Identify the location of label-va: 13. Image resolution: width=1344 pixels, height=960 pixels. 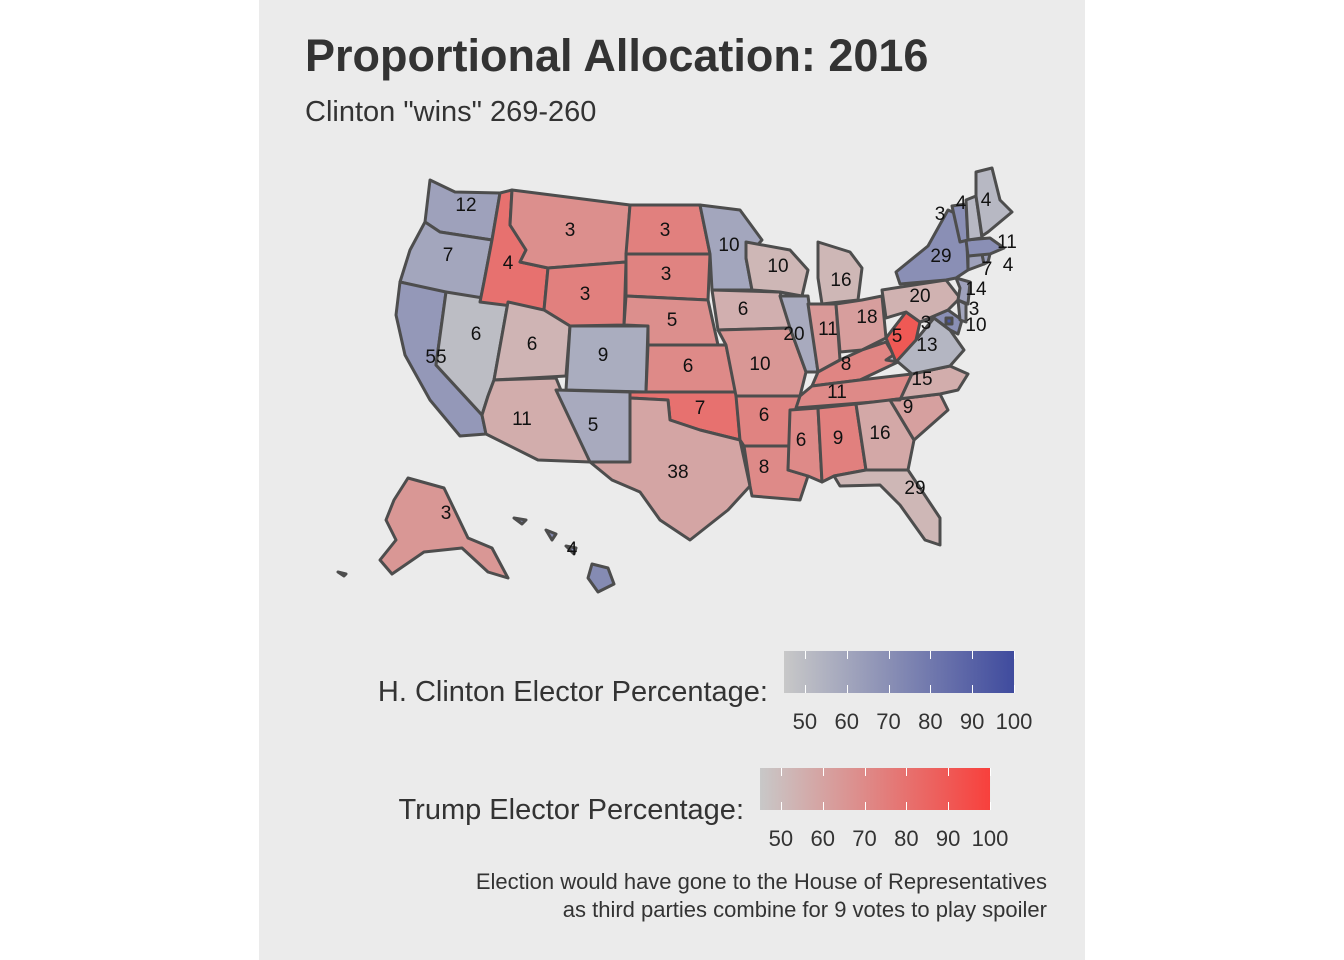
(926, 345).